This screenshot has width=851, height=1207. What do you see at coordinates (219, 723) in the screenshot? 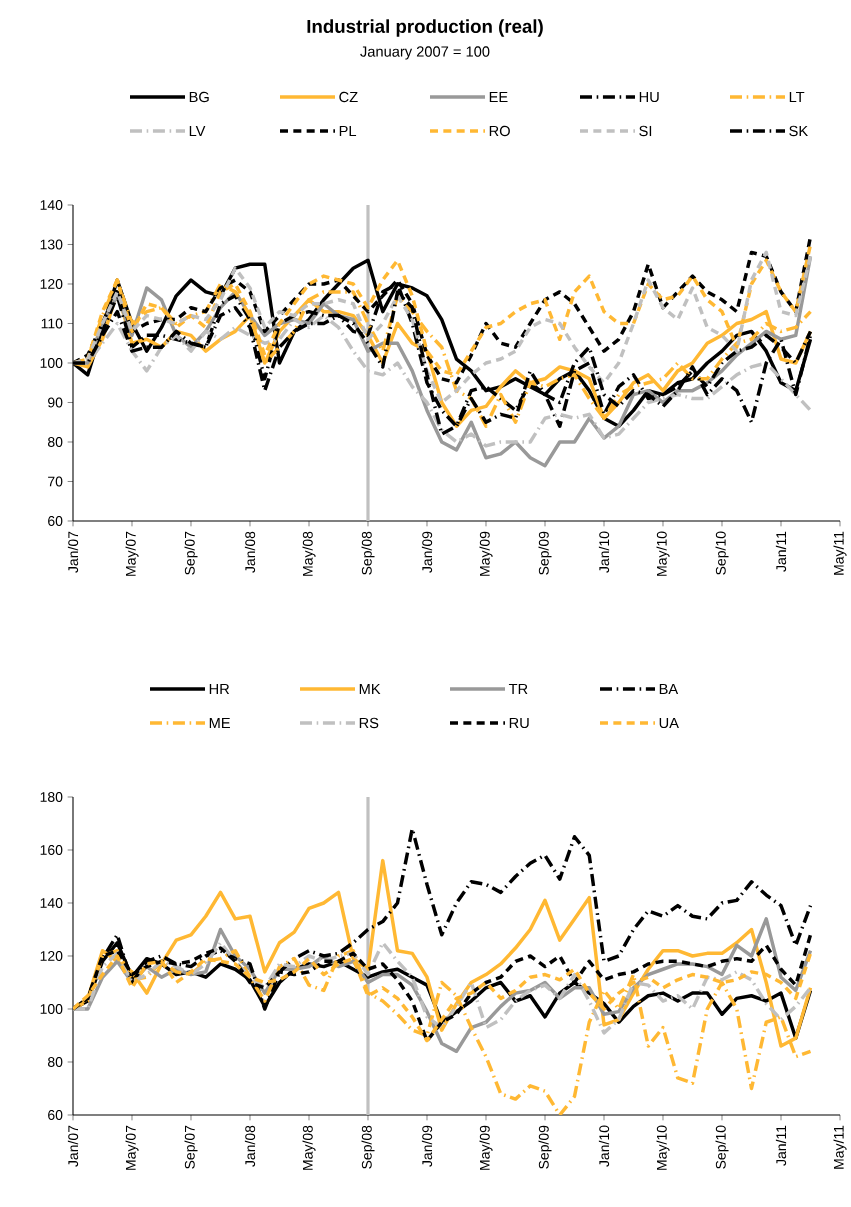
I see `legend-label: ME` at bounding box center [219, 723].